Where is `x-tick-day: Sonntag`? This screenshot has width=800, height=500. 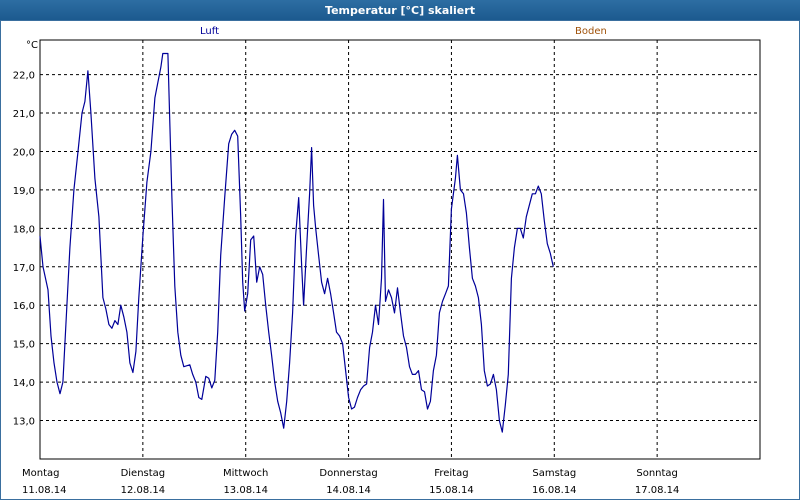 x-tick-day: Sonntag is located at coordinates (657, 473).